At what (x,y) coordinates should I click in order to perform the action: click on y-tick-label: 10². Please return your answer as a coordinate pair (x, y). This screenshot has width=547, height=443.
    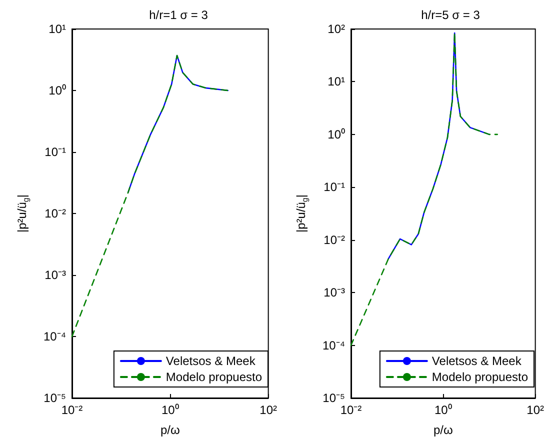
    Looking at the image, I should click on (337, 29).